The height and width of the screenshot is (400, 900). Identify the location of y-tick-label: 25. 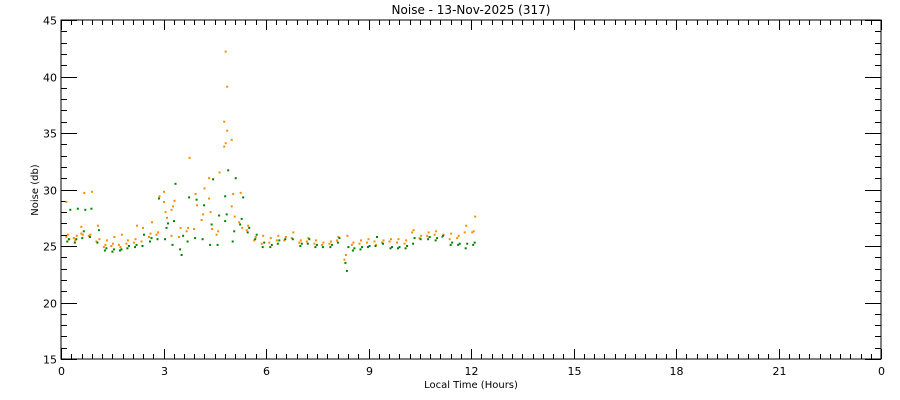
(50, 247).